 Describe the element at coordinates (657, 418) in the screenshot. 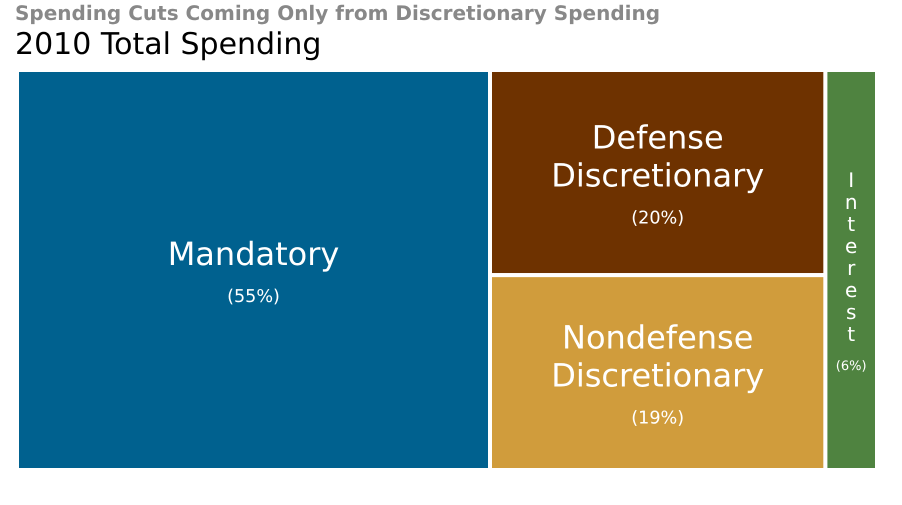

I see `data-label: (19%)` at that location.